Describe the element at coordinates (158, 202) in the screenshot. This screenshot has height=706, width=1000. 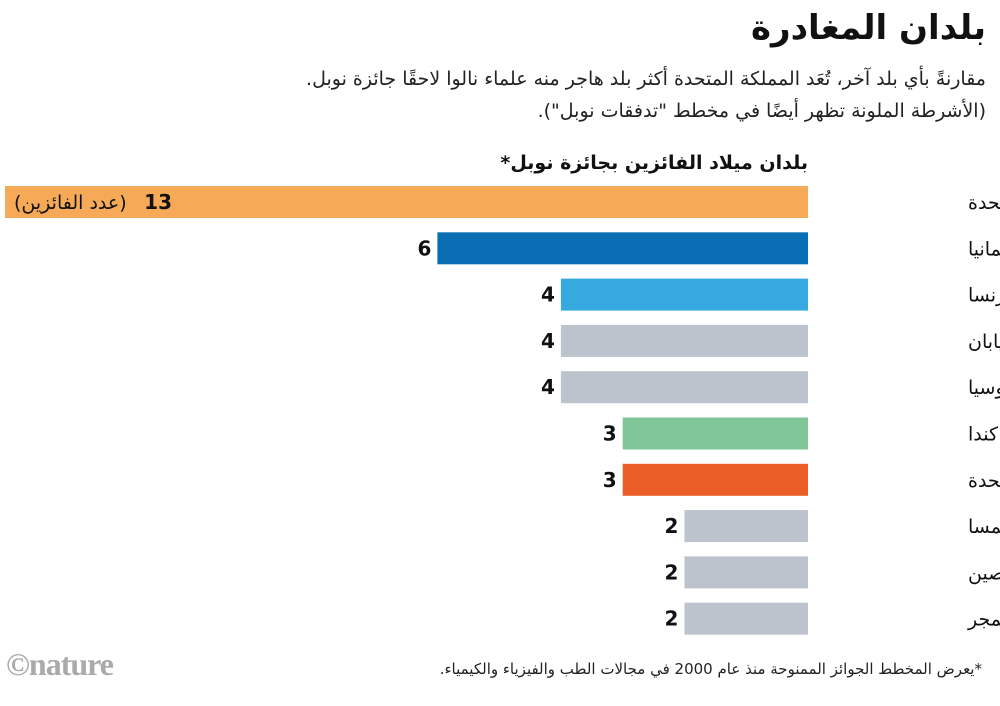
I see `value-label: 13` at that location.